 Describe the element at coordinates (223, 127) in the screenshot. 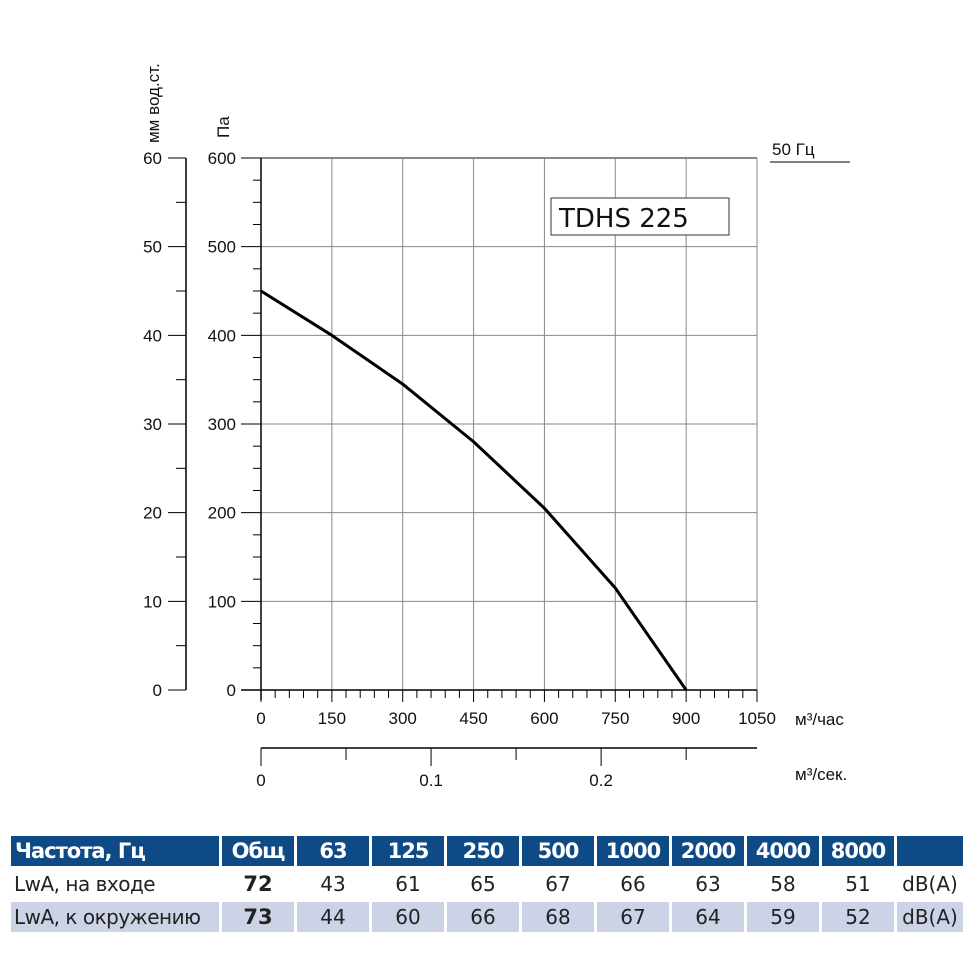

I see `y-axis-label: Па` at that location.